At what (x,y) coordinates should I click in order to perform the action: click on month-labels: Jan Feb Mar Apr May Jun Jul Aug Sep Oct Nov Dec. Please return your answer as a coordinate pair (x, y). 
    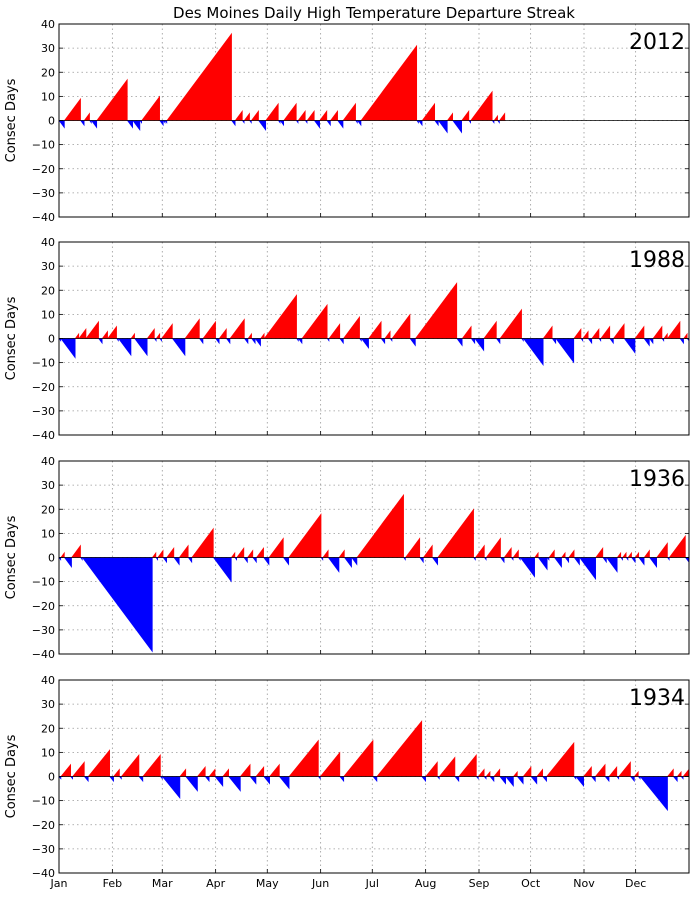
    Looking at the image, I should click on (348, 883).